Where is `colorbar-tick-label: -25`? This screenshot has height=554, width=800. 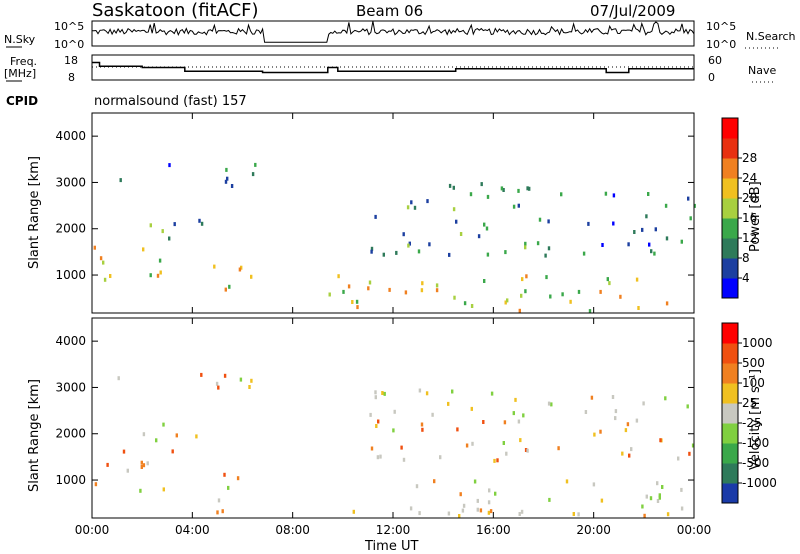
colorbar-tick-label: -25 is located at coordinates (752, 423).